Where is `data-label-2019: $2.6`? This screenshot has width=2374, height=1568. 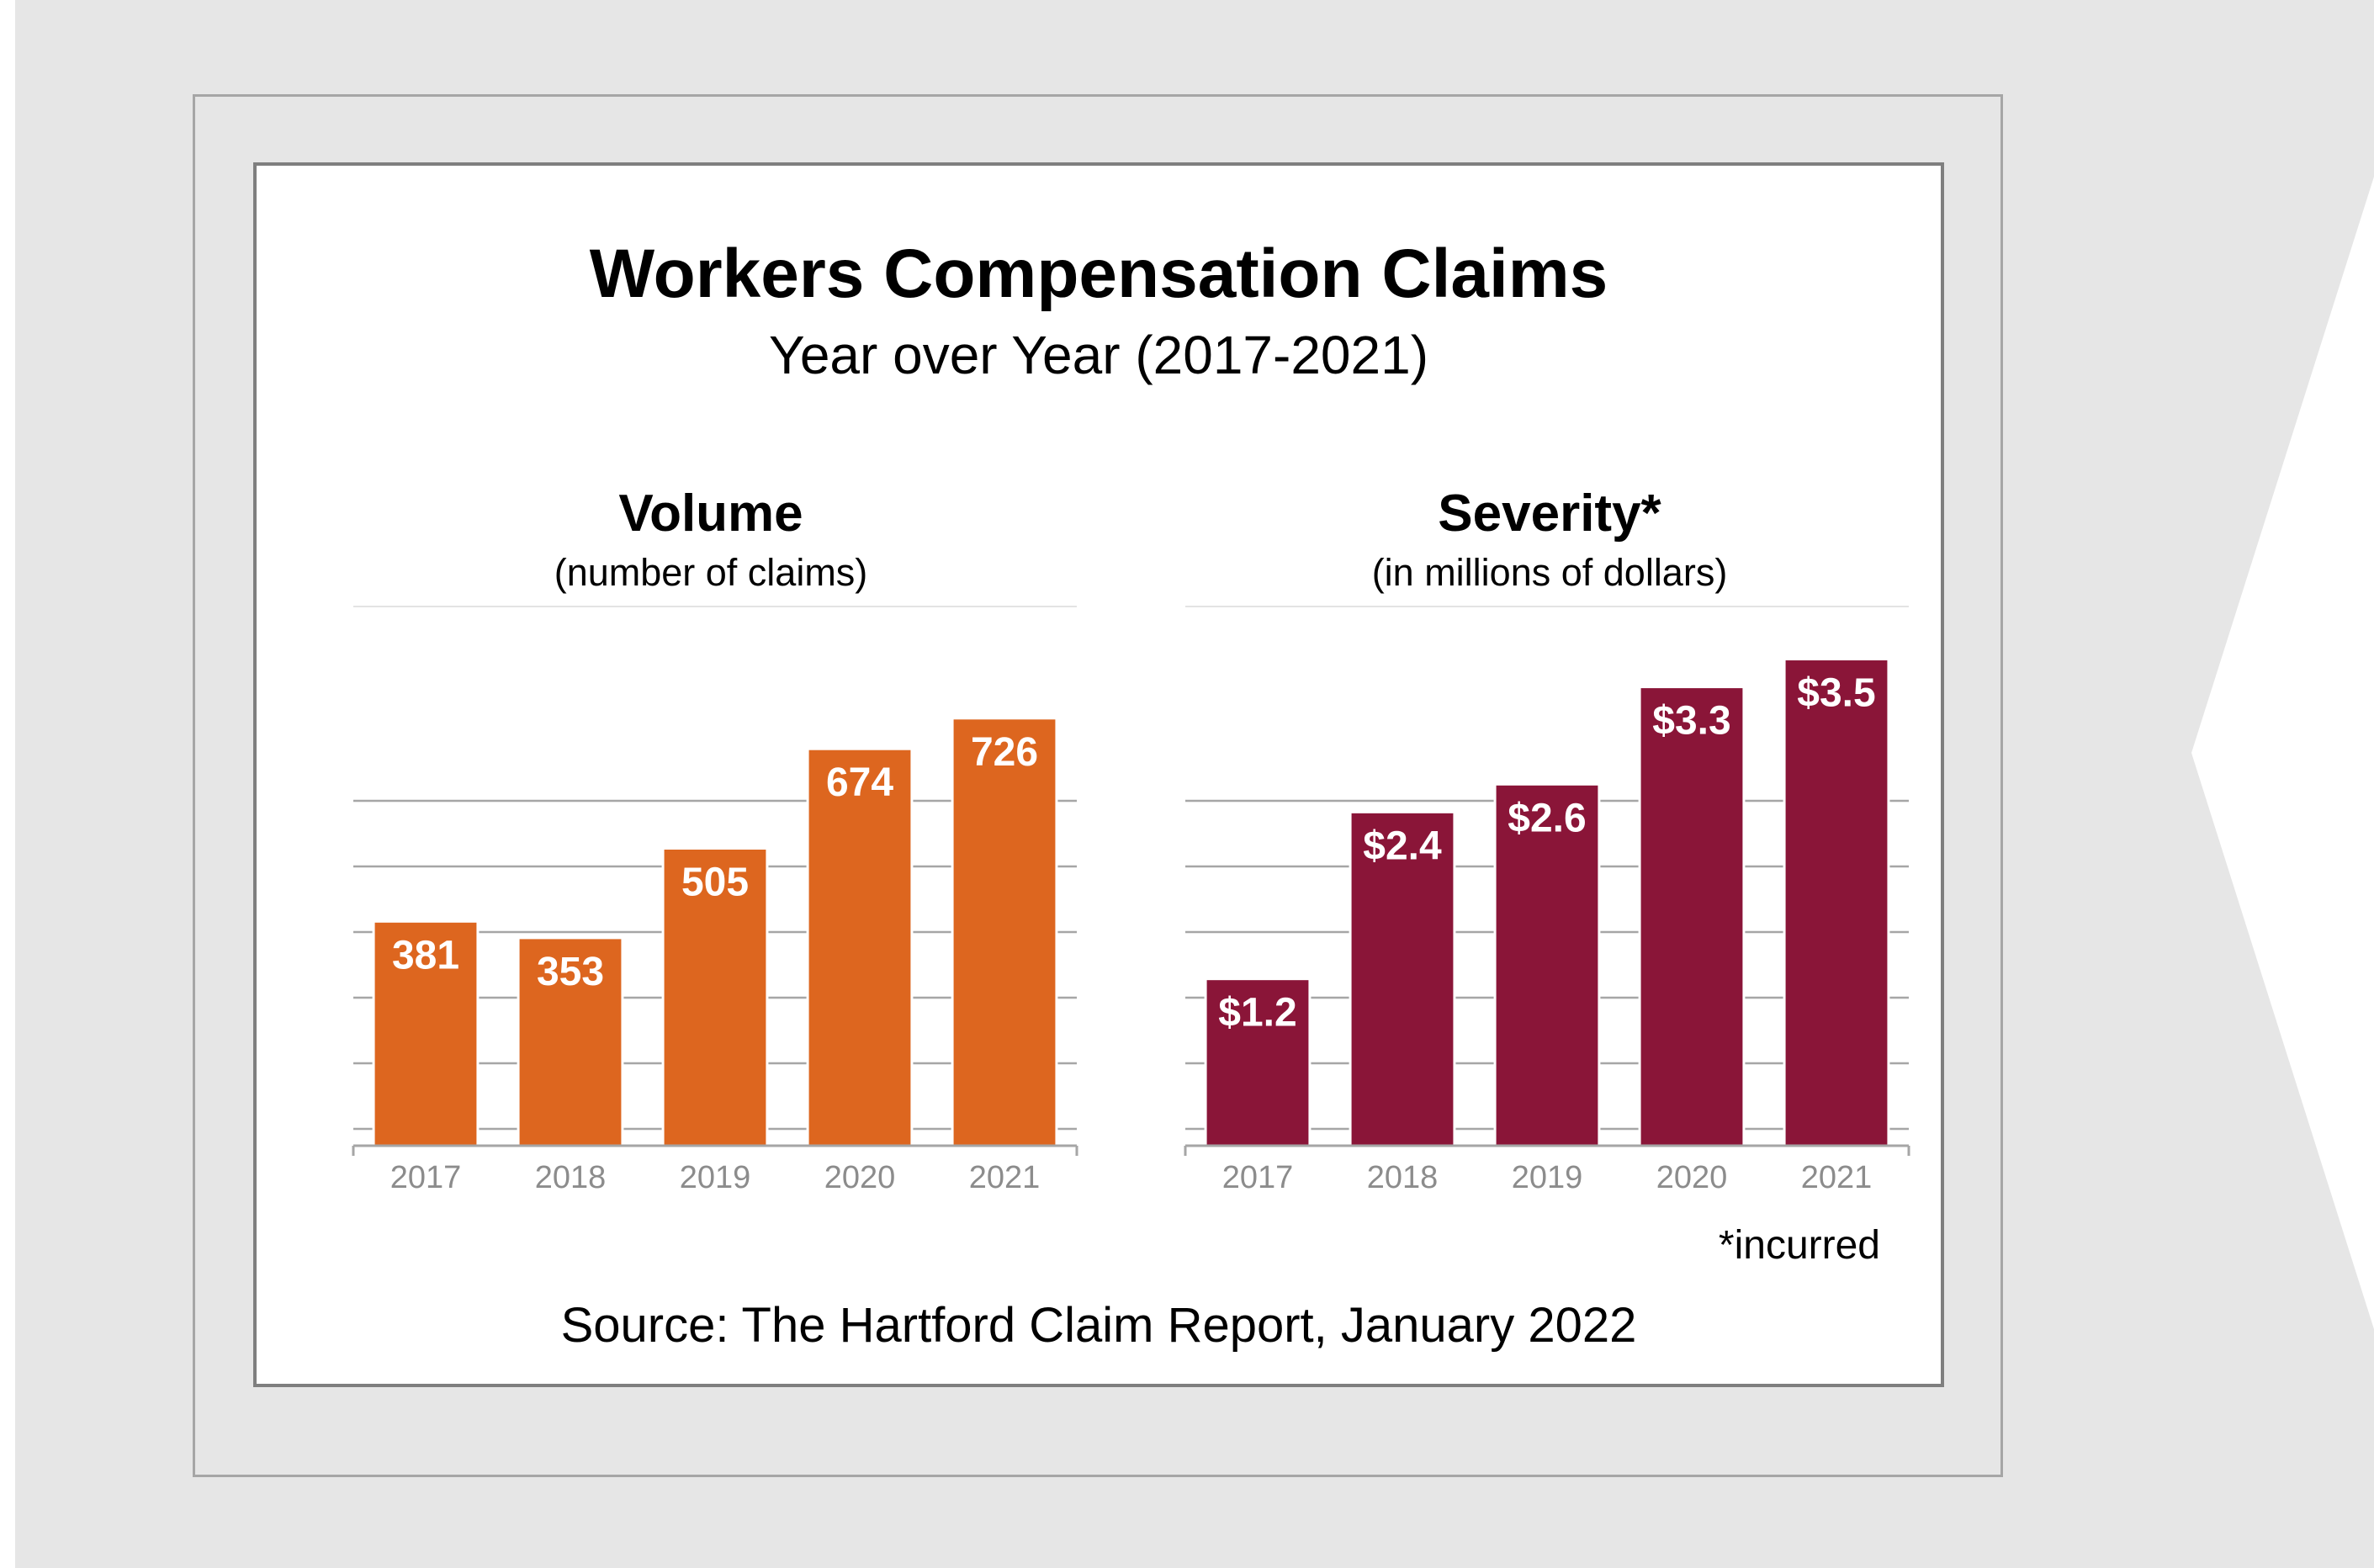 data-label-2019: $2.6 is located at coordinates (1547, 818).